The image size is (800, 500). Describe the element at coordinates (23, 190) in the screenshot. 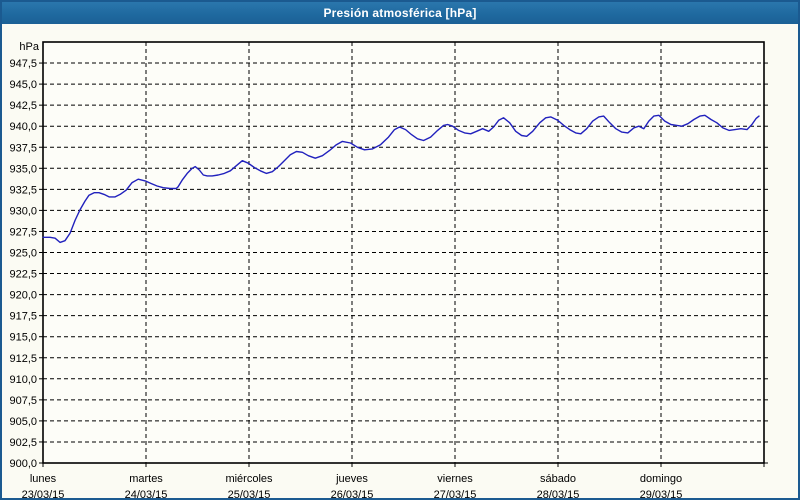

I see `y-tick-label: 932,5` at that location.